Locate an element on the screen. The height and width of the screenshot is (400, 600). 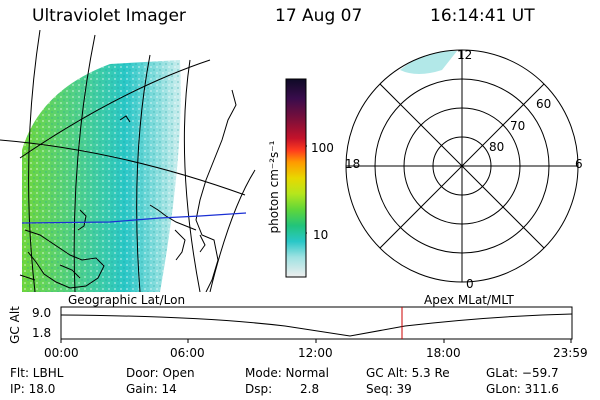
apex-label: Apex MLat/MLT is located at coordinates (469, 300).